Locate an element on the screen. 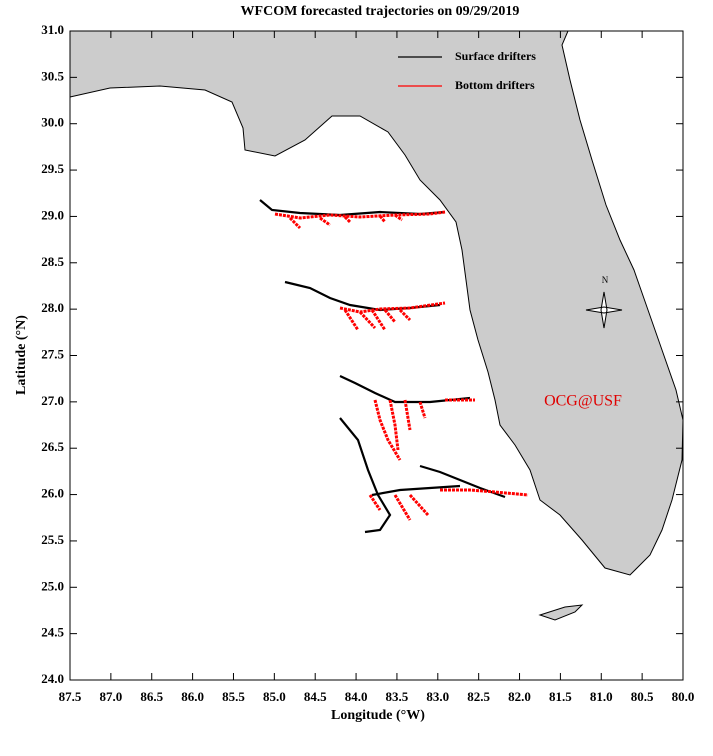 The height and width of the screenshot is (756, 713). x-axis-label: Longitude (°W) is located at coordinates (378, 715).